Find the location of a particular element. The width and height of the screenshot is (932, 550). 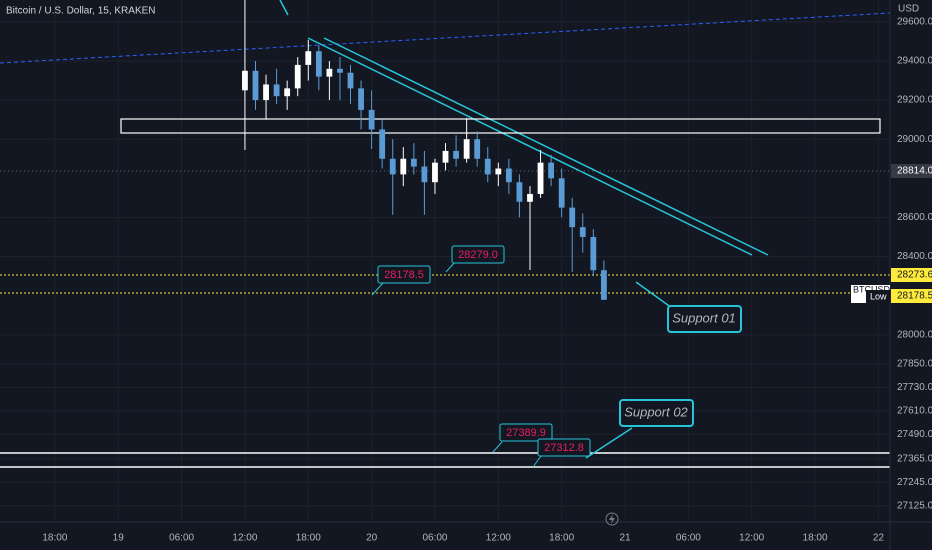

replay-icon-bolt is located at coordinates (612, 519).